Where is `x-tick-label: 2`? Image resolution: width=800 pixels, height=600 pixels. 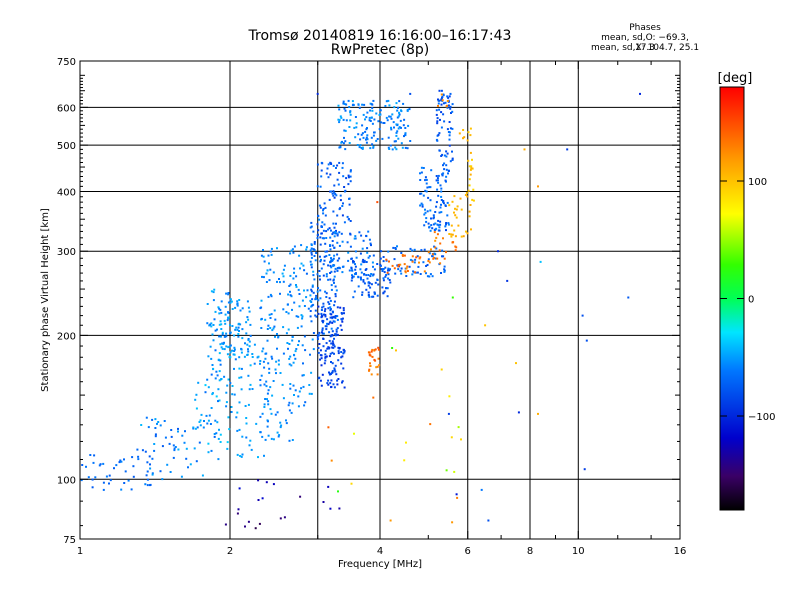
x-tick-label: 2 is located at coordinates (230, 551).